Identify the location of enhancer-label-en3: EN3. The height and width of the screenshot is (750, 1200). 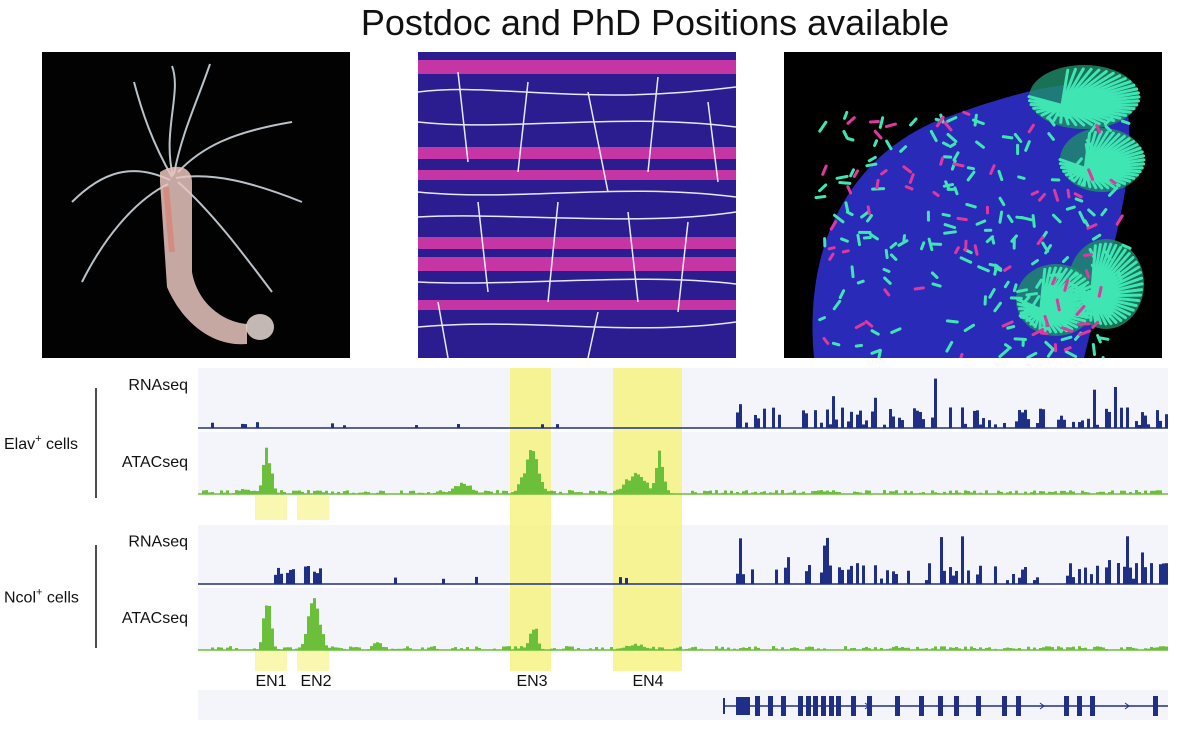
(531, 681).